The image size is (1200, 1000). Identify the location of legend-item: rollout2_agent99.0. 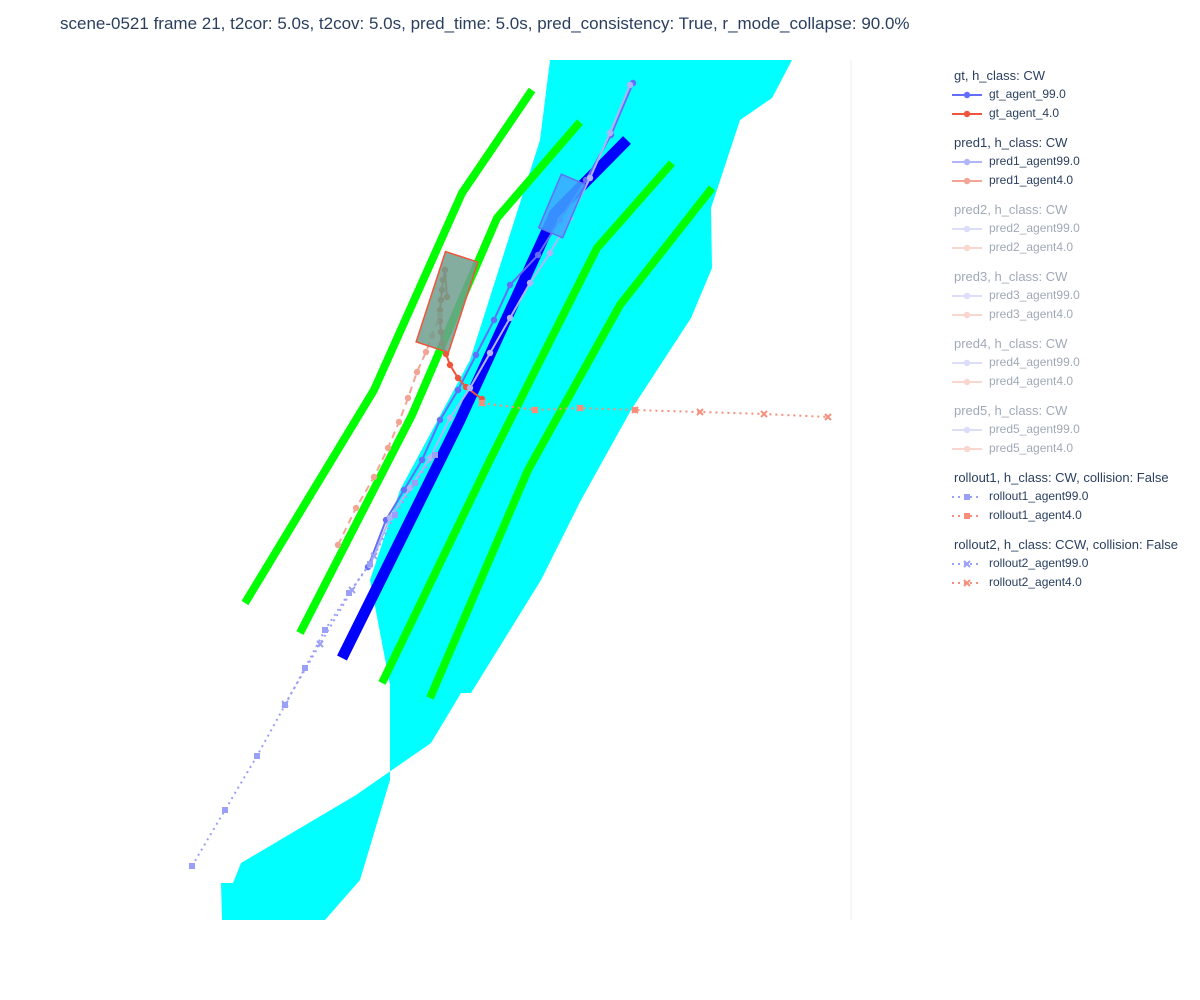
(1070, 563).